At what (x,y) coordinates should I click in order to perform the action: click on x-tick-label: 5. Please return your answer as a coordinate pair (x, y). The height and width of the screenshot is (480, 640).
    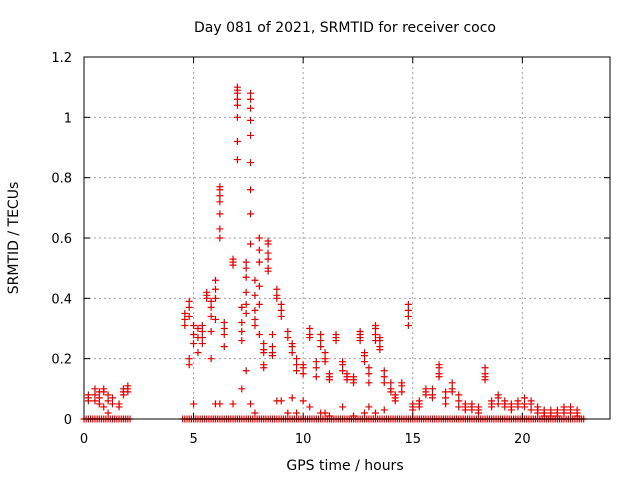
    Looking at the image, I should click on (193, 439).